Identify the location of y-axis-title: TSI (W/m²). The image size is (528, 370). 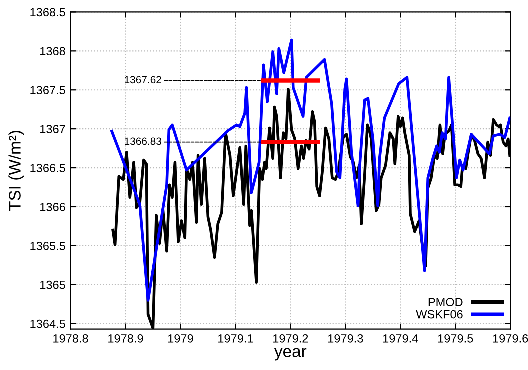
(16, 171).